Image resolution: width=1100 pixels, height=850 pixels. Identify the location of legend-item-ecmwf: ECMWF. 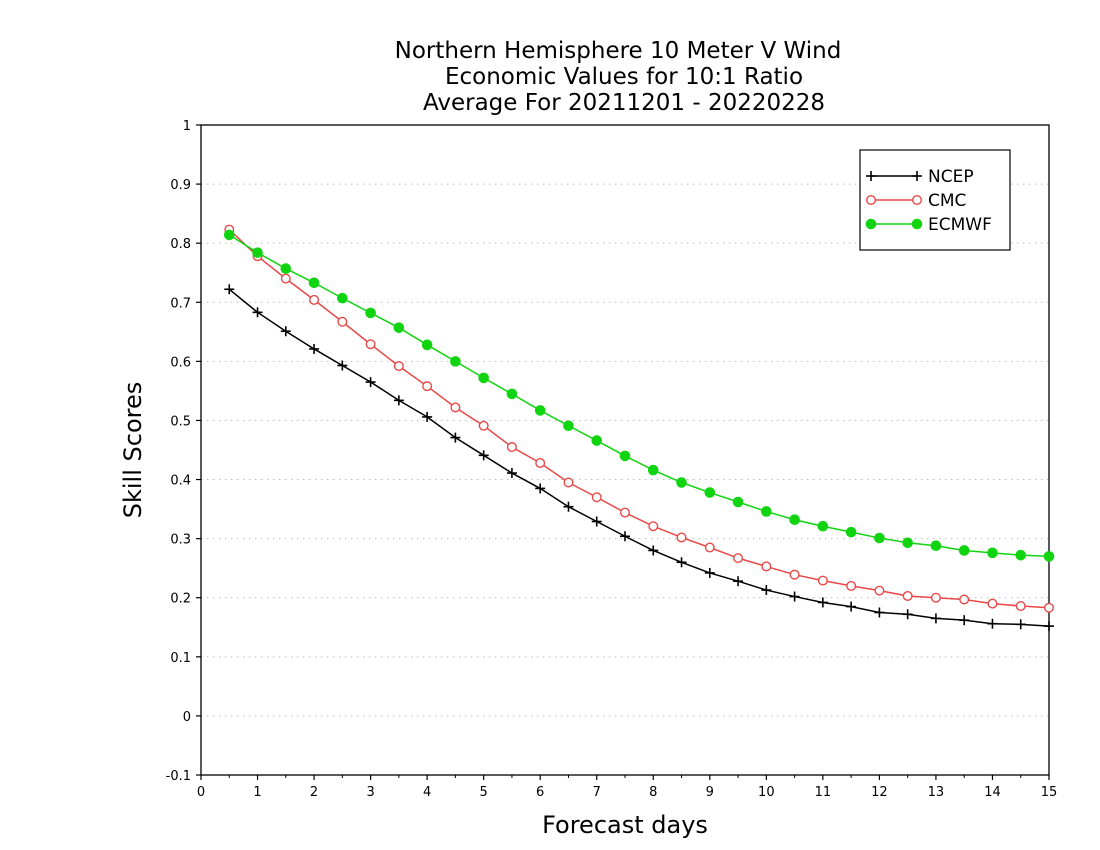
(928, 225).